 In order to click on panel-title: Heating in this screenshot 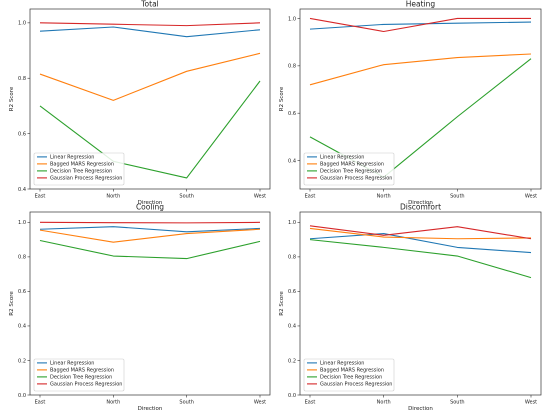, I will do `click(421, 4)`.